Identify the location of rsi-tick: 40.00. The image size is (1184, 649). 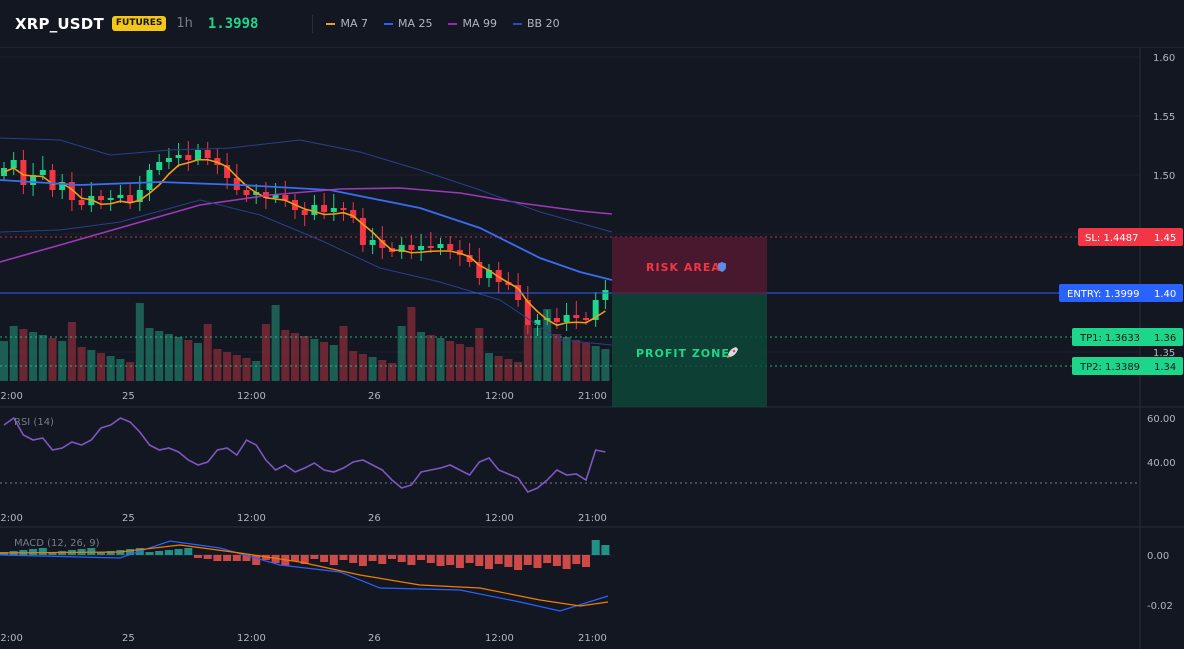
(1161, 463).